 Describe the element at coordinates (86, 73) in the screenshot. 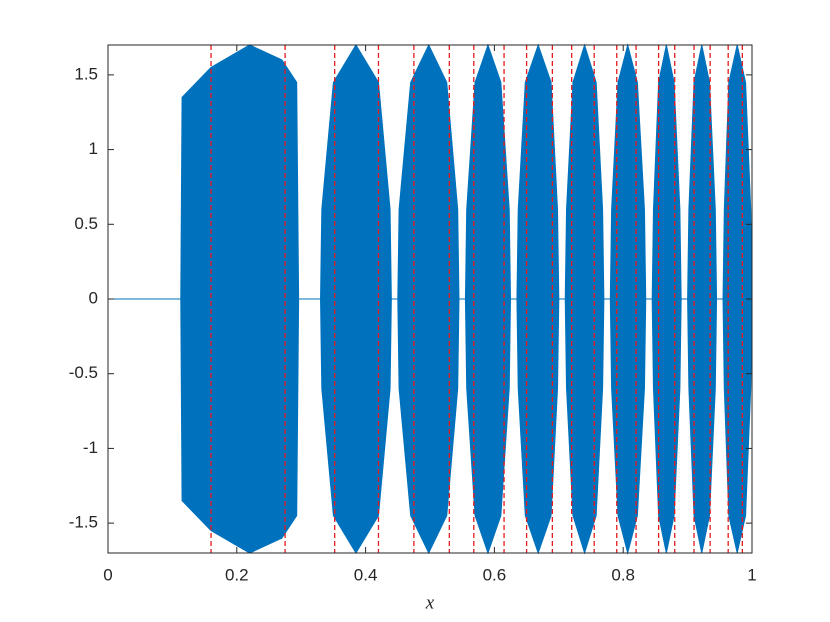

I see `y-tick-label: 1.5` at that location.